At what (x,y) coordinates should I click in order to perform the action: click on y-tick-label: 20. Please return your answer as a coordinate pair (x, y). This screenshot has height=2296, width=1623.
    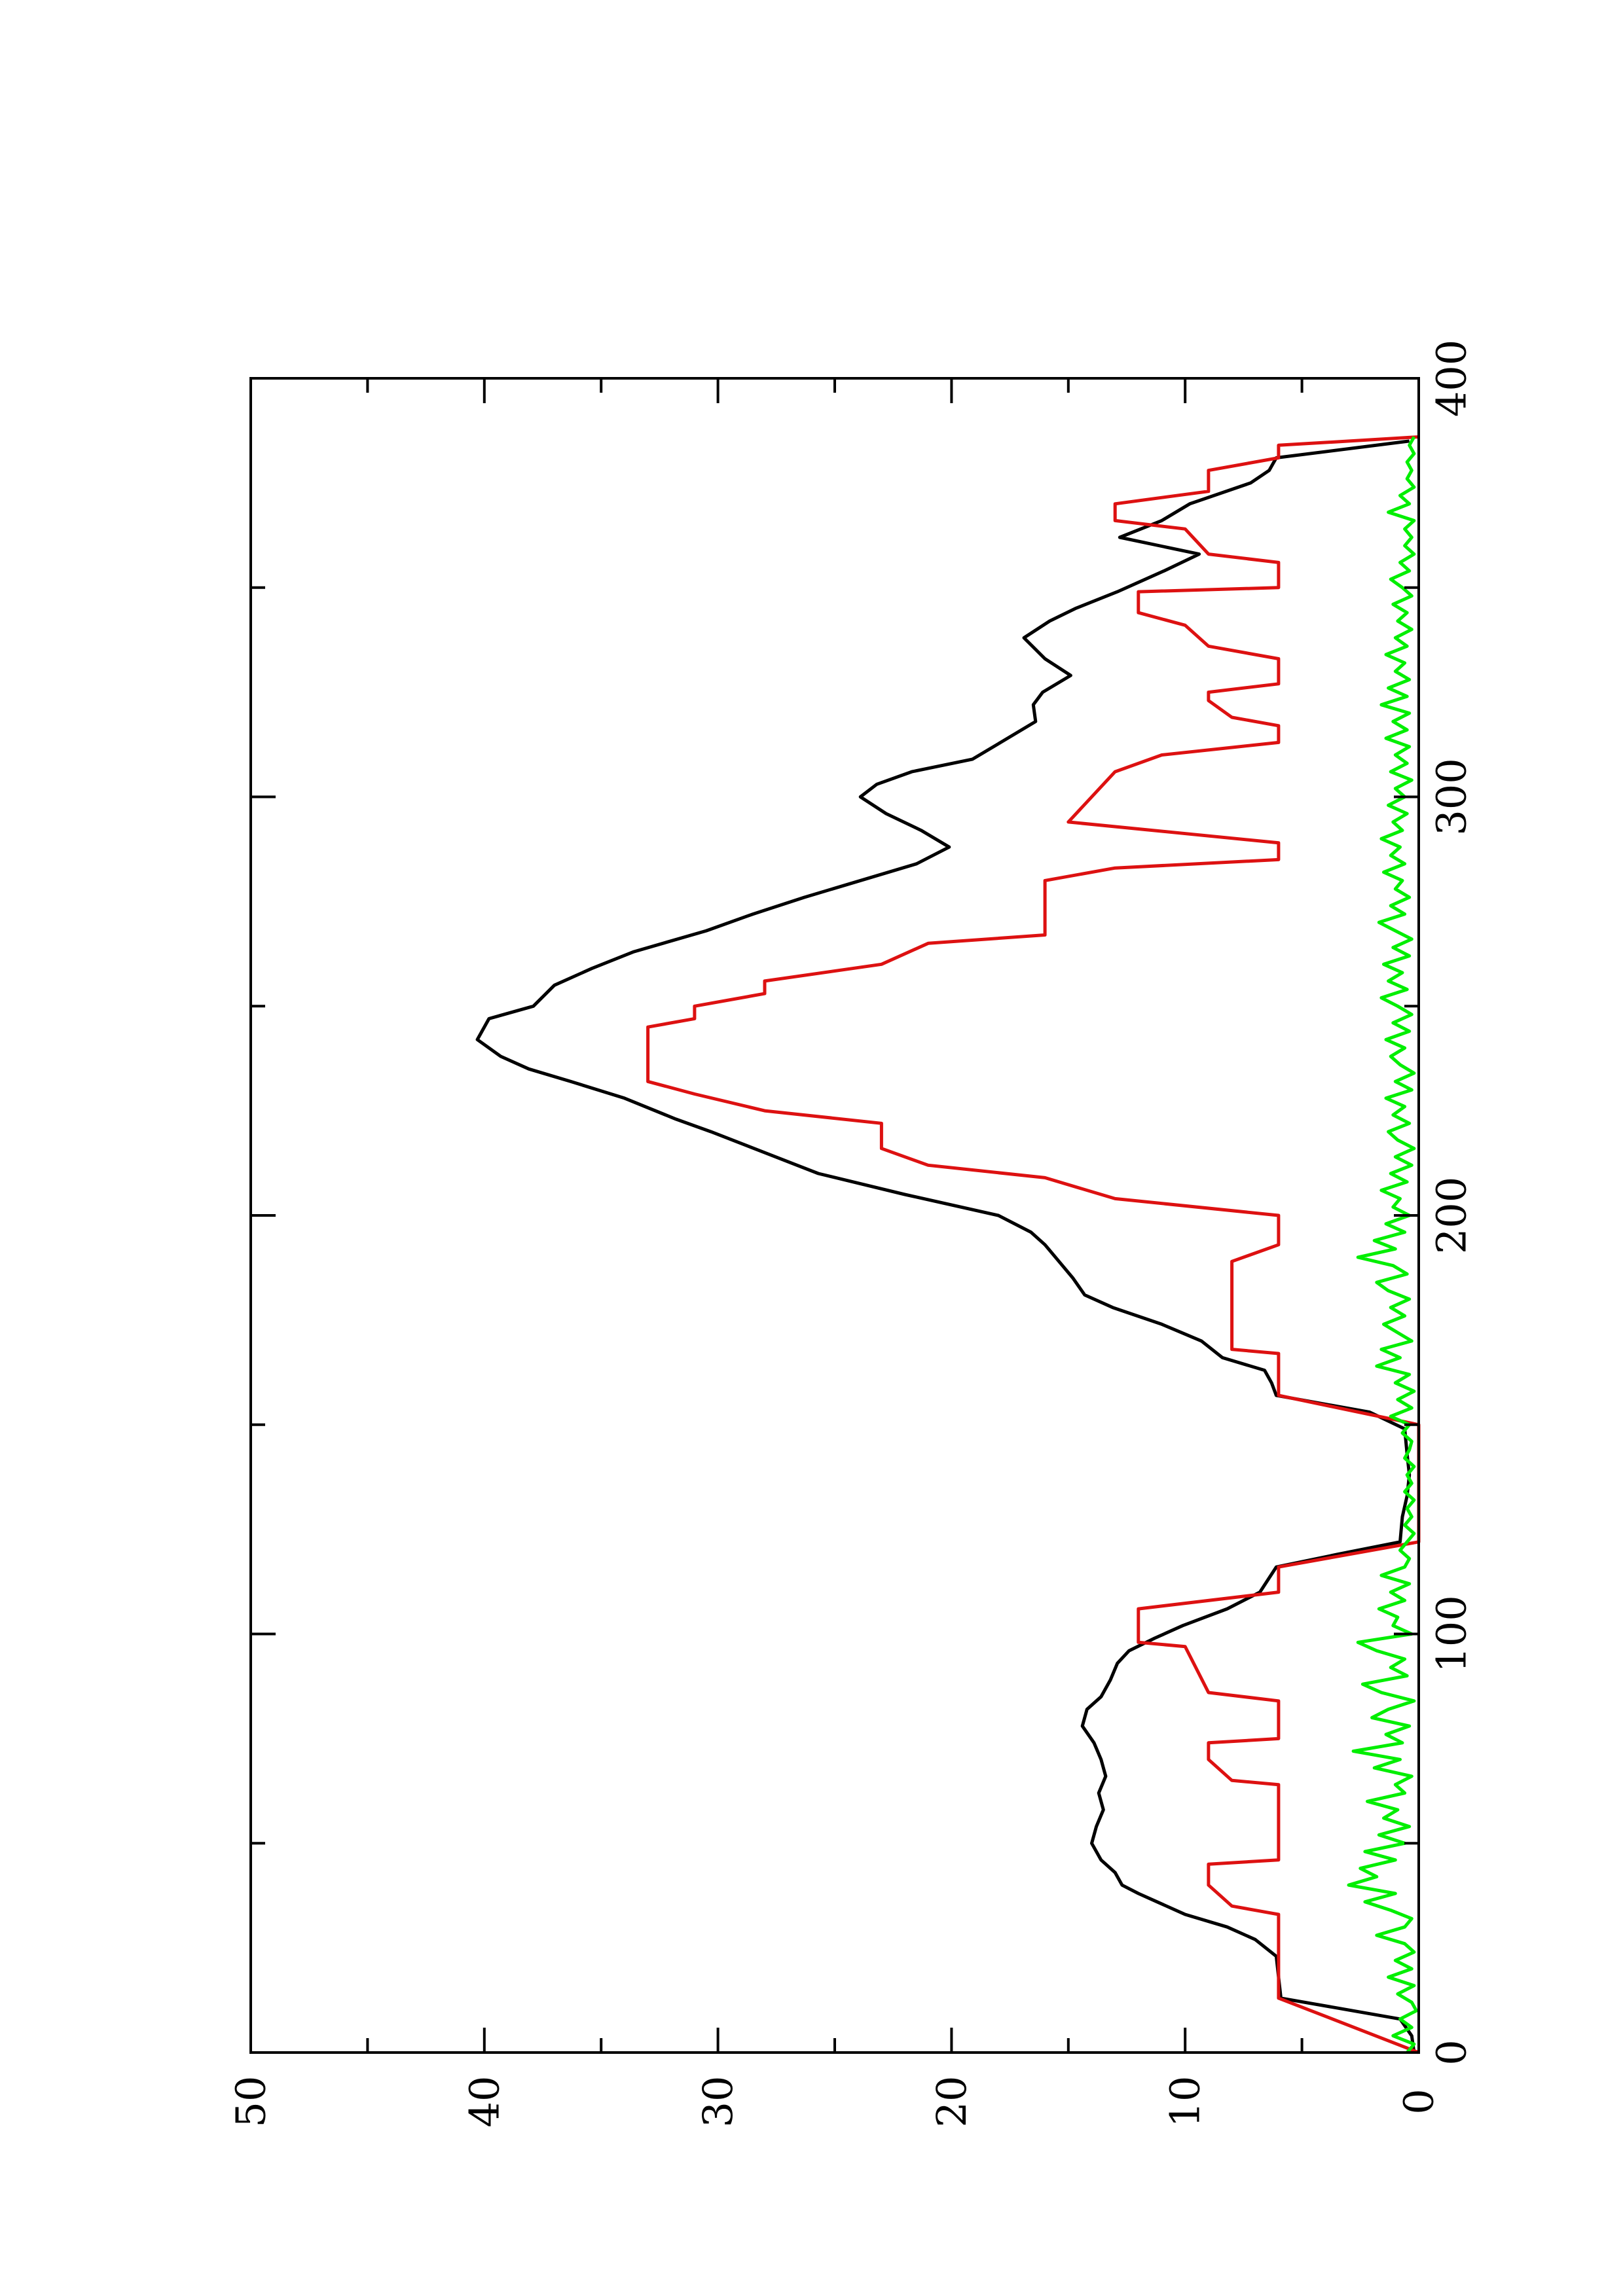
    Looking at the image, I should click on (952, 2102).